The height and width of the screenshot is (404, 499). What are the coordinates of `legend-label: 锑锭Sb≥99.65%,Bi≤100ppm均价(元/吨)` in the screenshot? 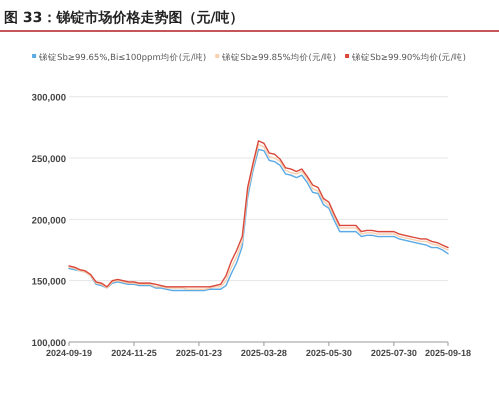 It's located at (122, 57).